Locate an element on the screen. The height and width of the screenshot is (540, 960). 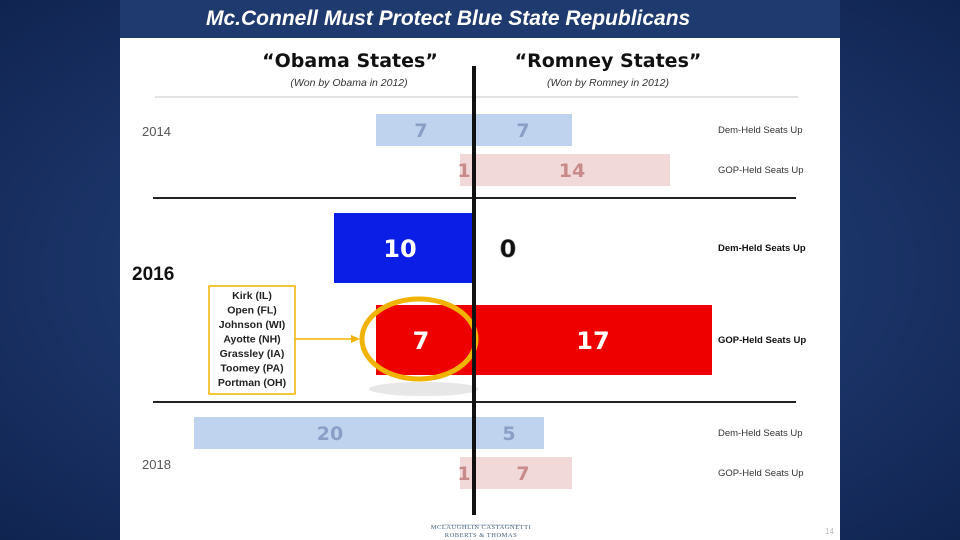
value-obama-2016-gop: 7 is located at coordinates (421, 341).